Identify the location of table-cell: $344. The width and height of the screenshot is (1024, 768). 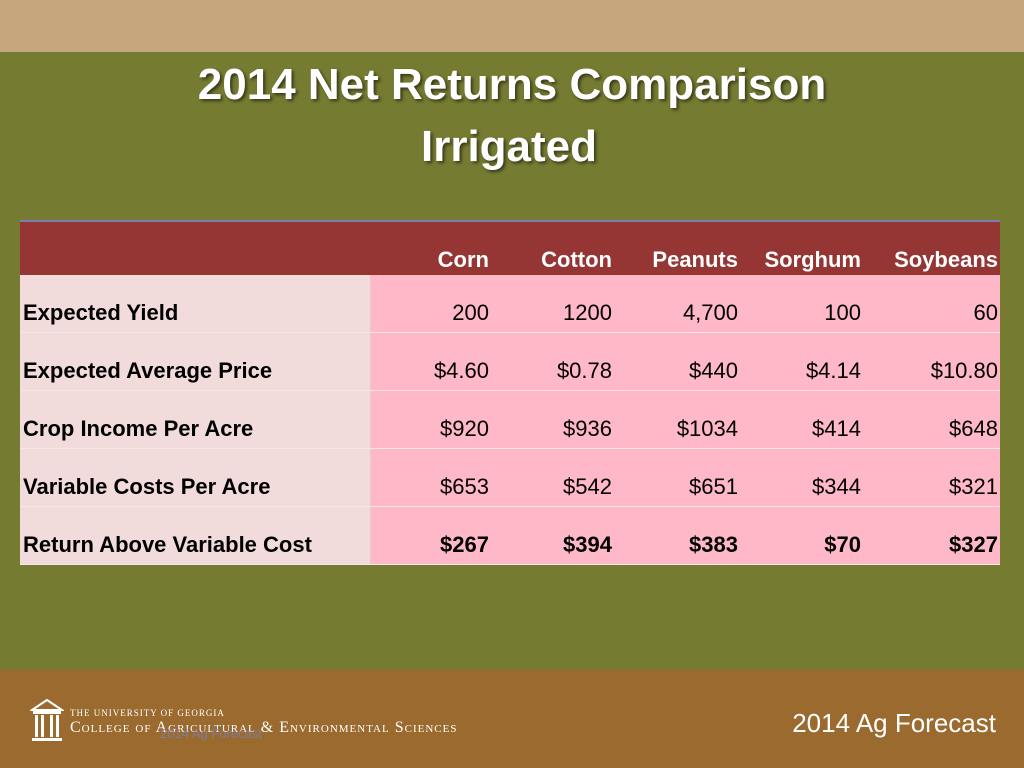
(801, 477).